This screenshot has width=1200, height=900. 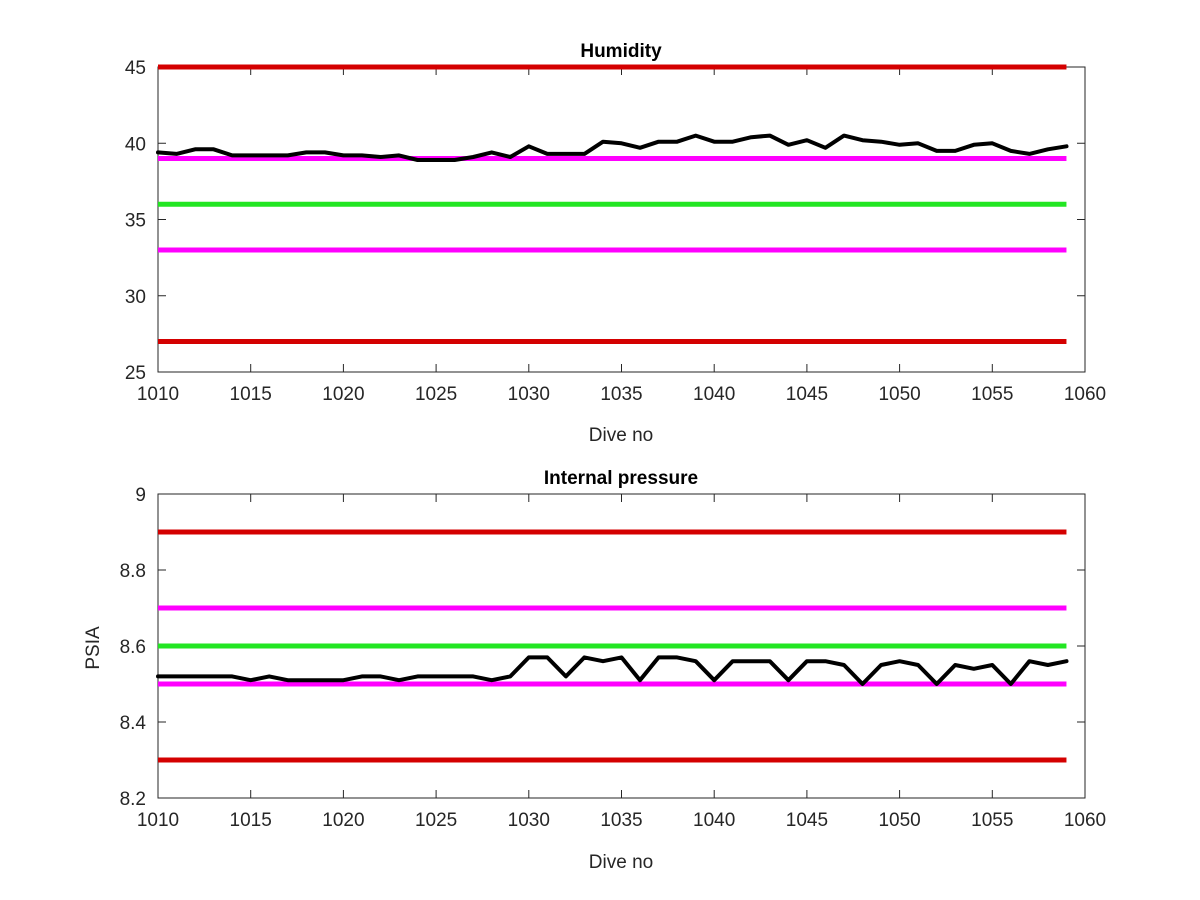 What do you see at coordinates (135, 221) in the screenshot?
I see `y-tick-label: 35` at bounding box center [135, 221].